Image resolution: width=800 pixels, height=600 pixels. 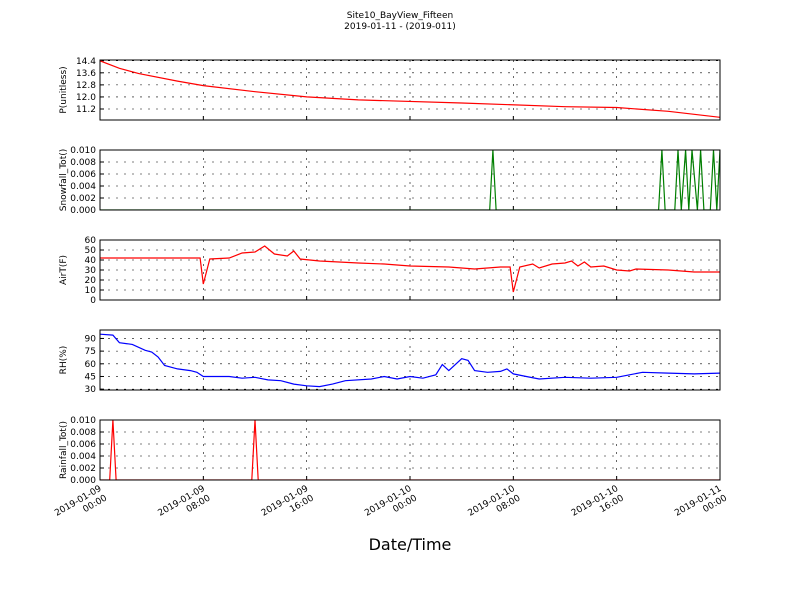 I want to click on y-tick-label: 45, so click(x=90, y=377).